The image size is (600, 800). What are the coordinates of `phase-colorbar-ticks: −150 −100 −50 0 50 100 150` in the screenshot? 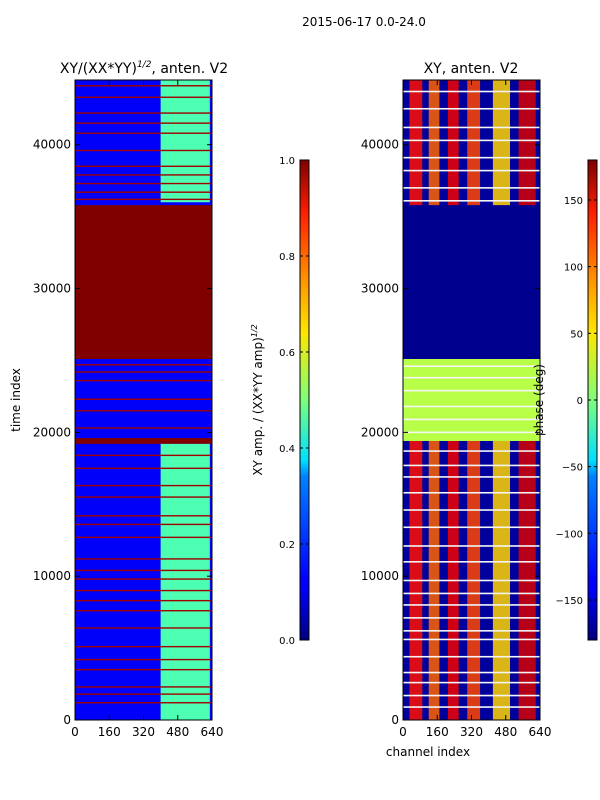 It's located at (576, 401).